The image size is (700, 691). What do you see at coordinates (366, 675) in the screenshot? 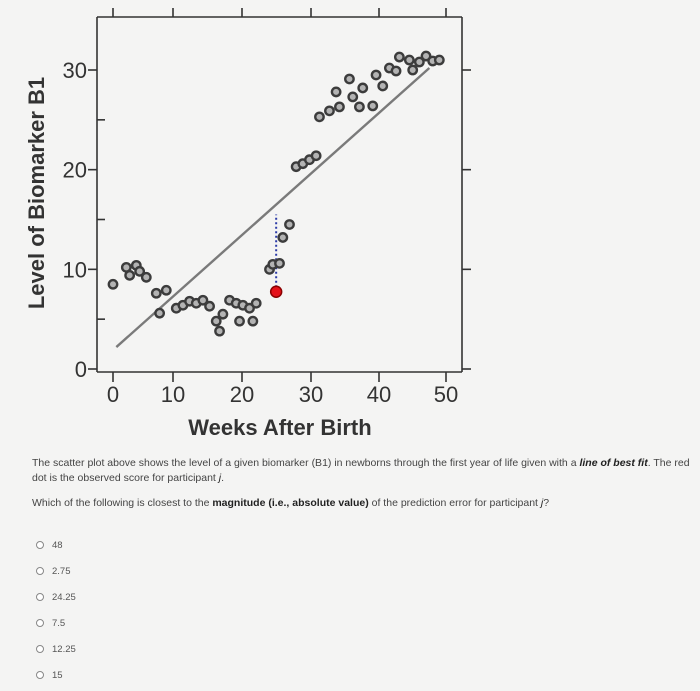
I see `option-15: 15` at bounding box center [366, 675].